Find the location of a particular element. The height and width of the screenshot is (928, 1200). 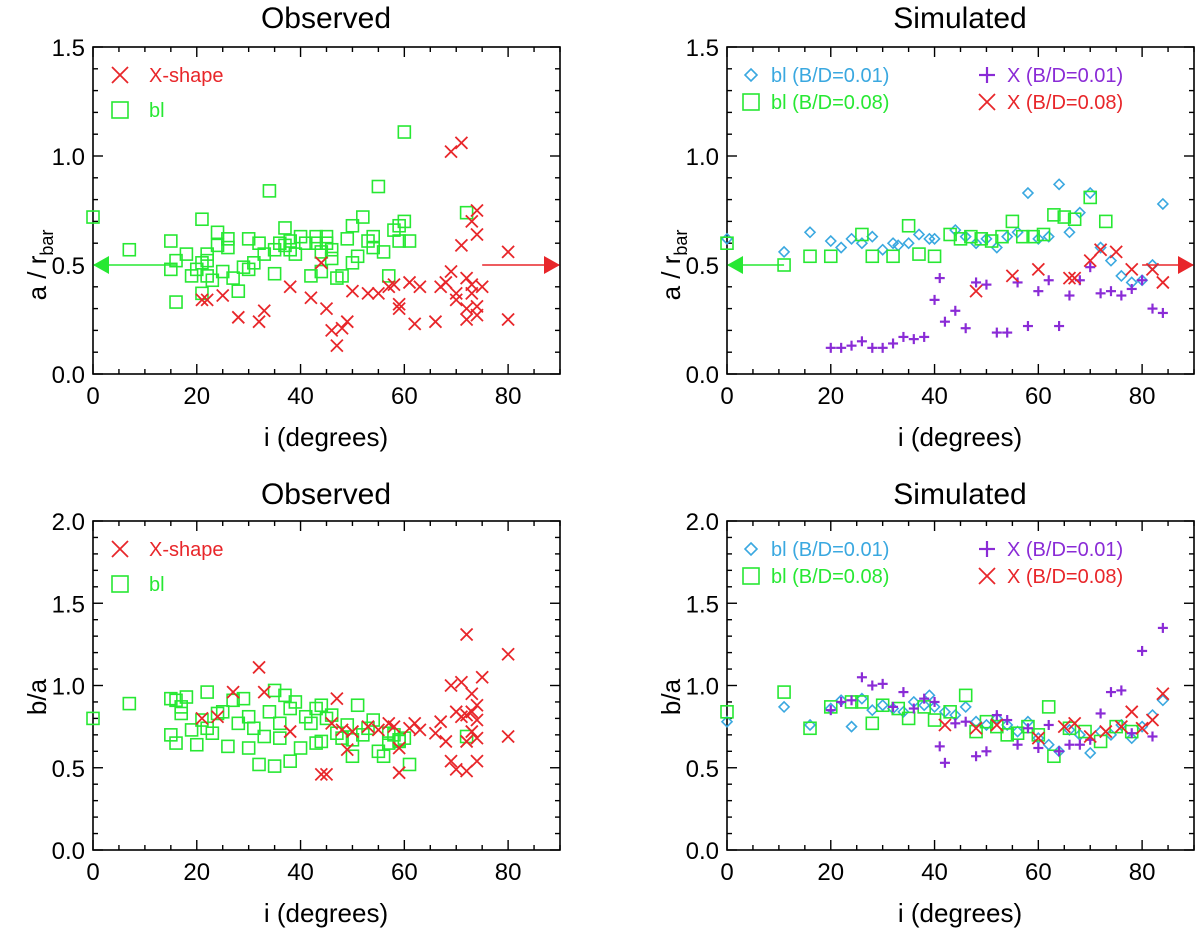

x-tick-label: 0 is located at coordinates (726, 396).